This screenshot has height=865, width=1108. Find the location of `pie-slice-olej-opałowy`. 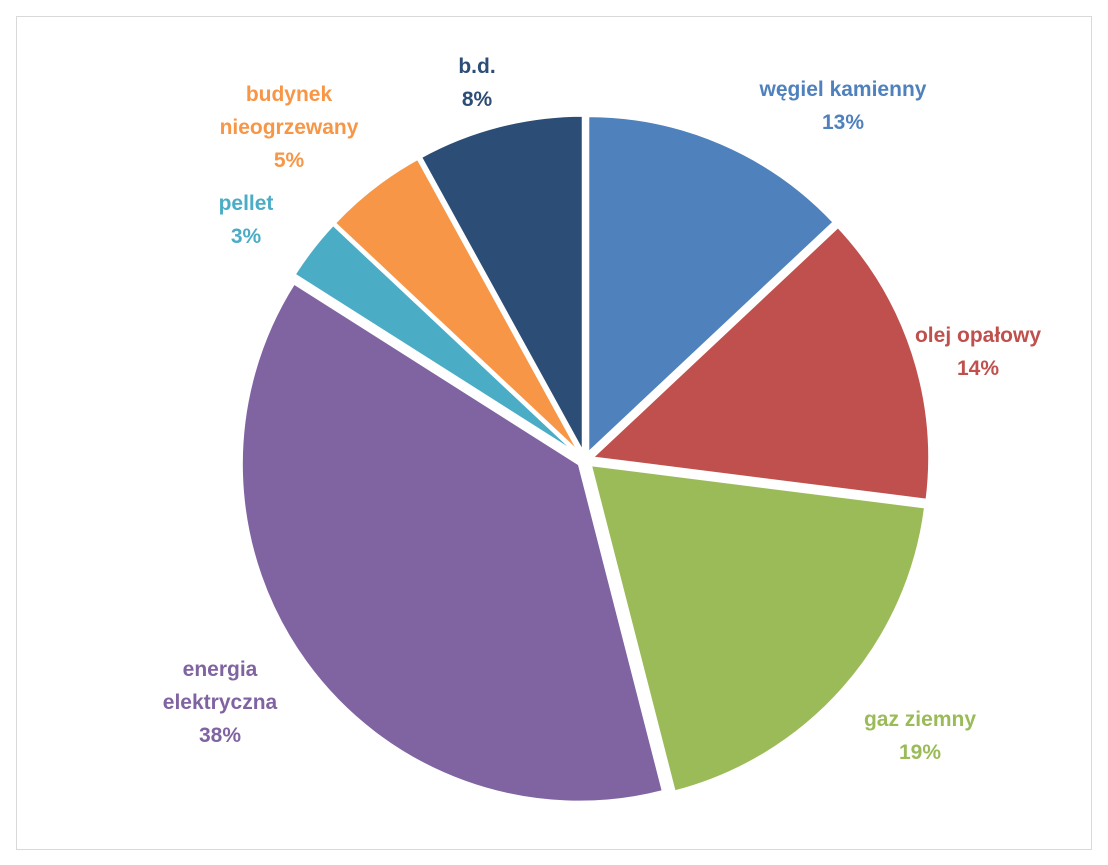

pie-slice-olej-opałowy is located at coordinates (761, 363).